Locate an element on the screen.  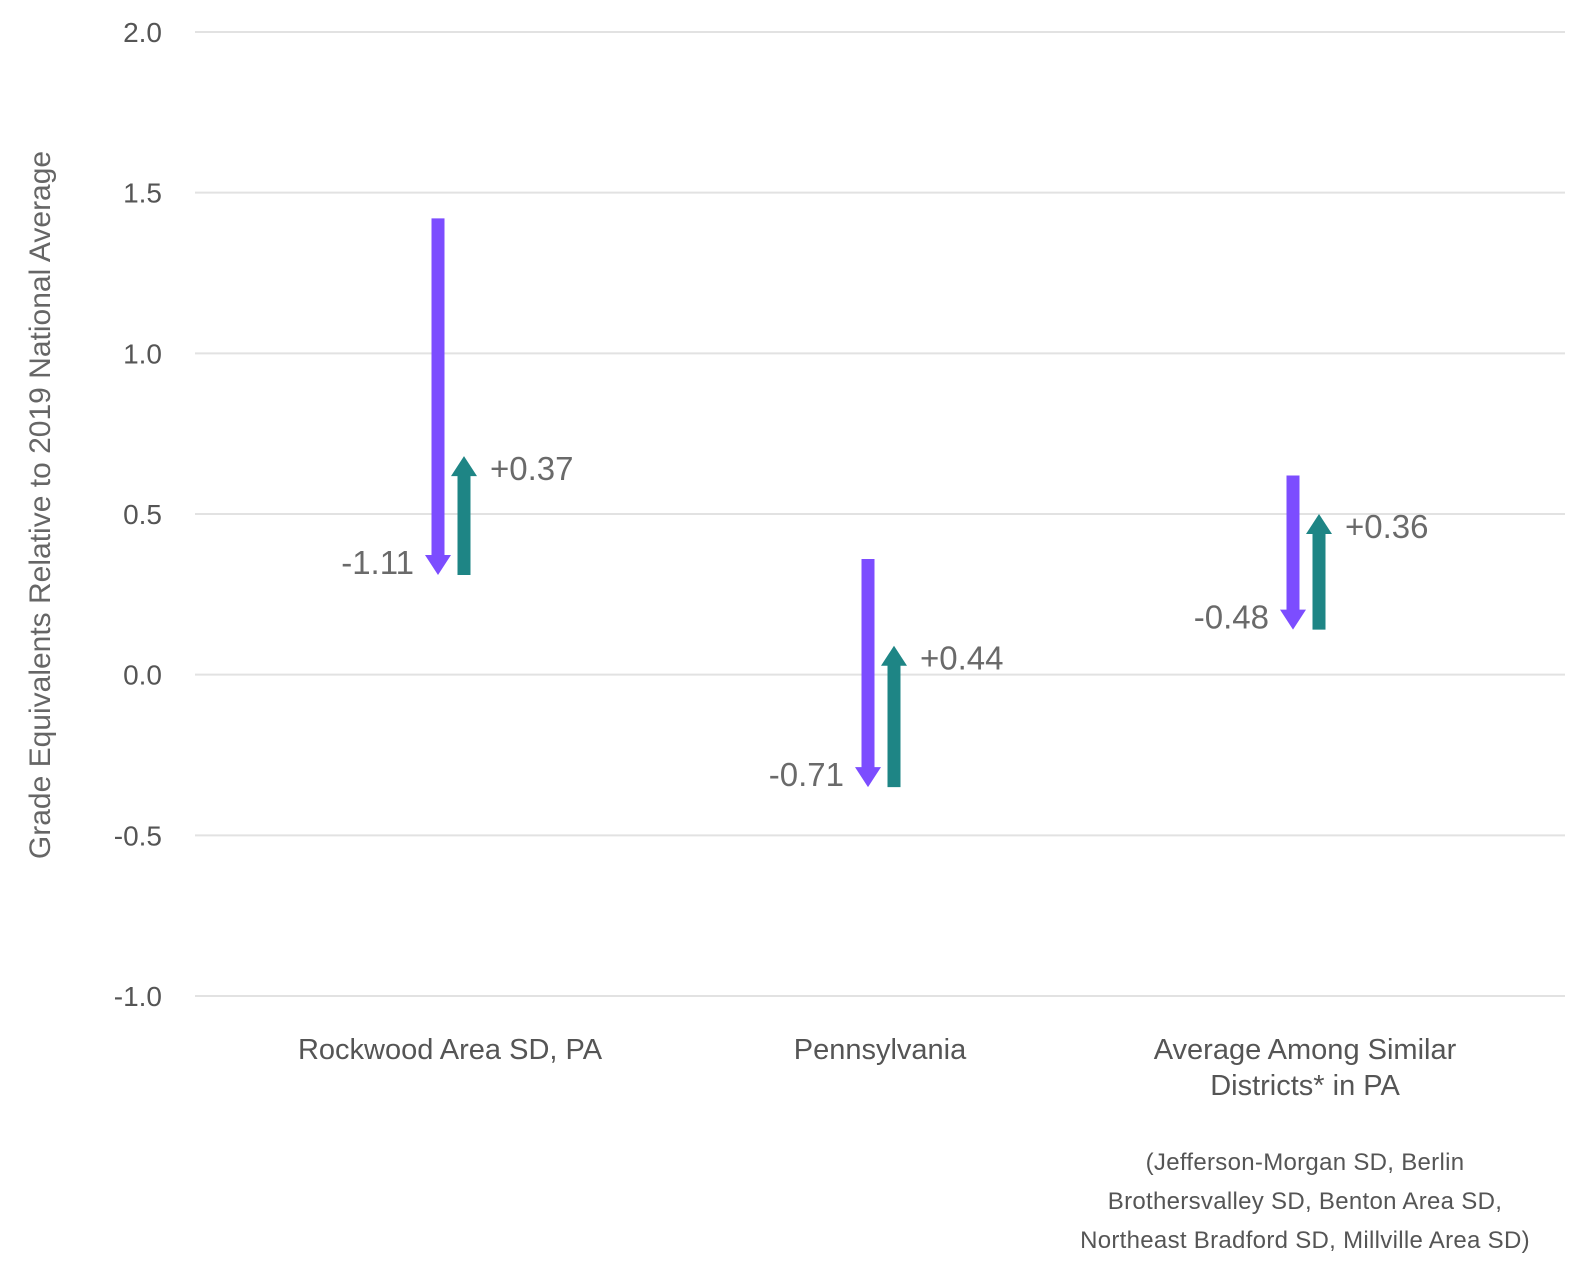
y-tick-label-6: -1.0 is located at coordinates (138, 996).